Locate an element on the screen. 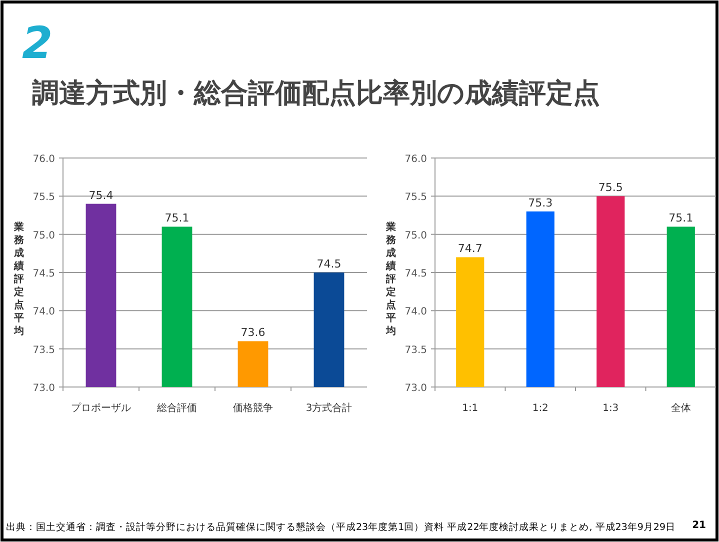 The image size is (719, 542). data-label: 74.5 is located at coordinates (329, 264).